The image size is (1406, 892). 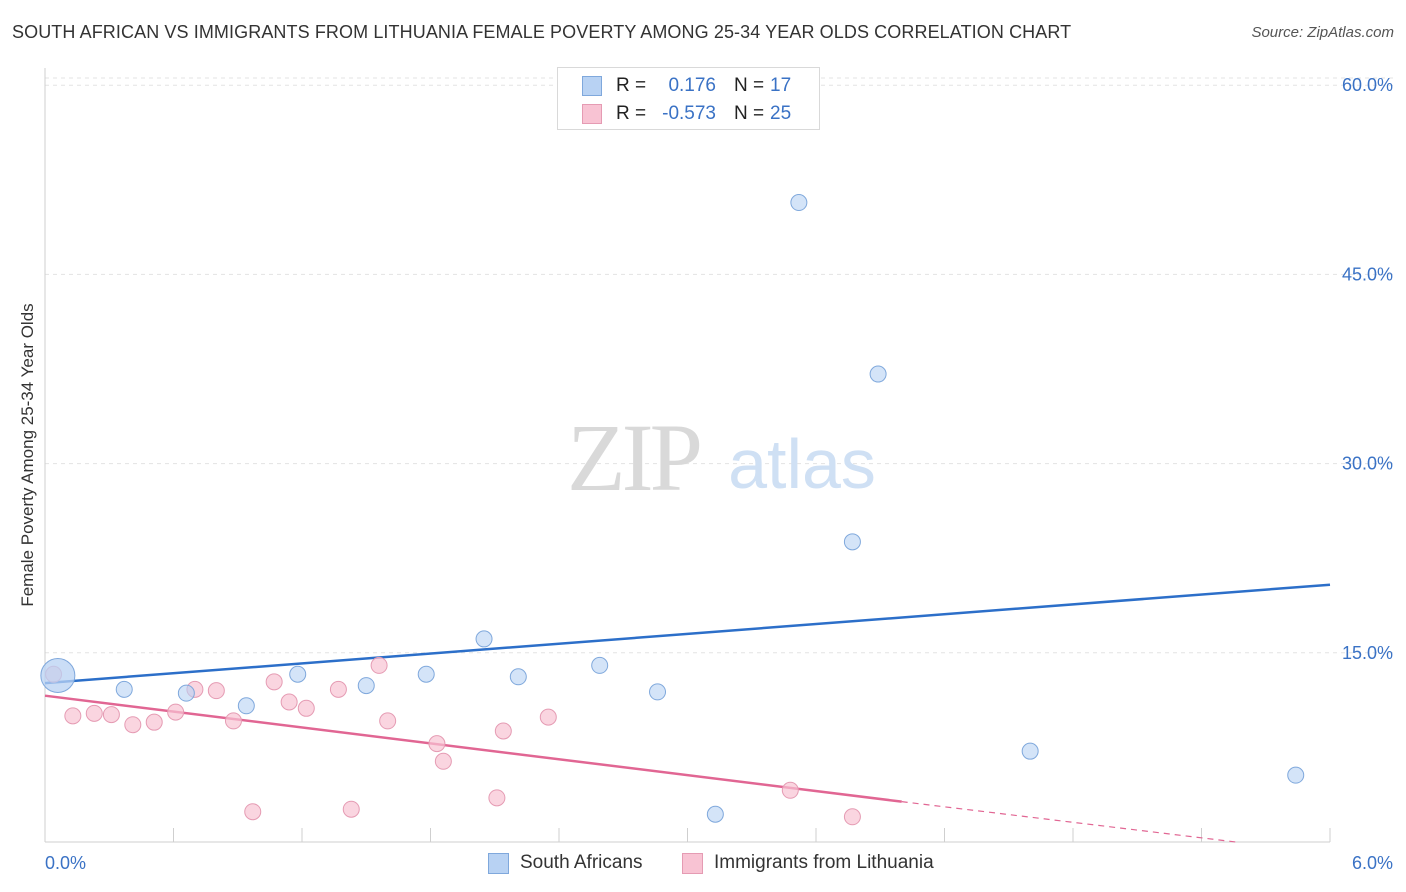 What do you see at coordinates (781, 113) in the screenshot?
I see `legend-n-value: 25` at bounding box center [781, 113].